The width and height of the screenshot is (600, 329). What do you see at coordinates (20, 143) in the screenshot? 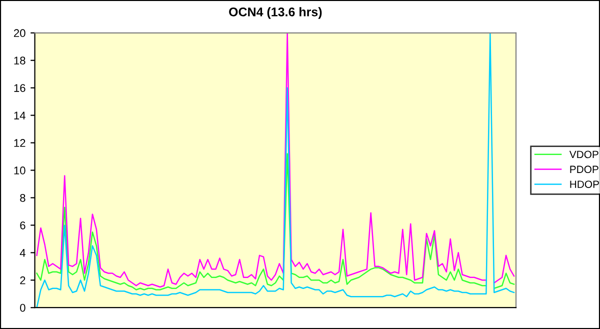
I see `y-tick-label: 12` at bounding box center [20, 143].